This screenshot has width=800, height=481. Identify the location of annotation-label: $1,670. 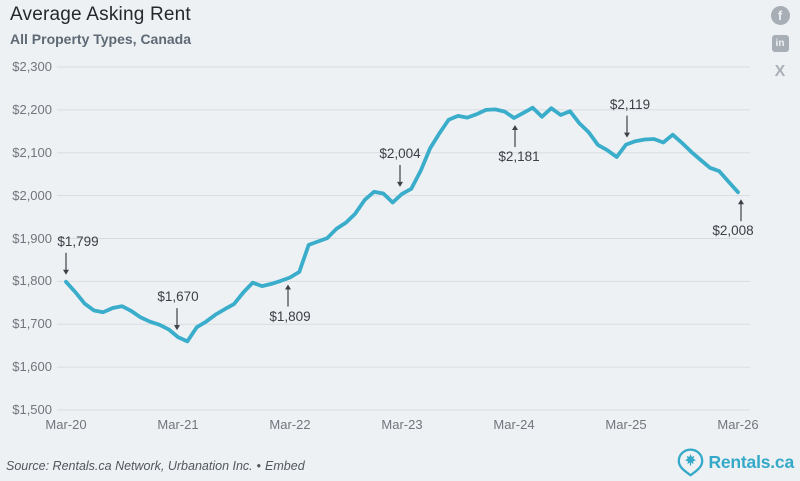
(178, 297).